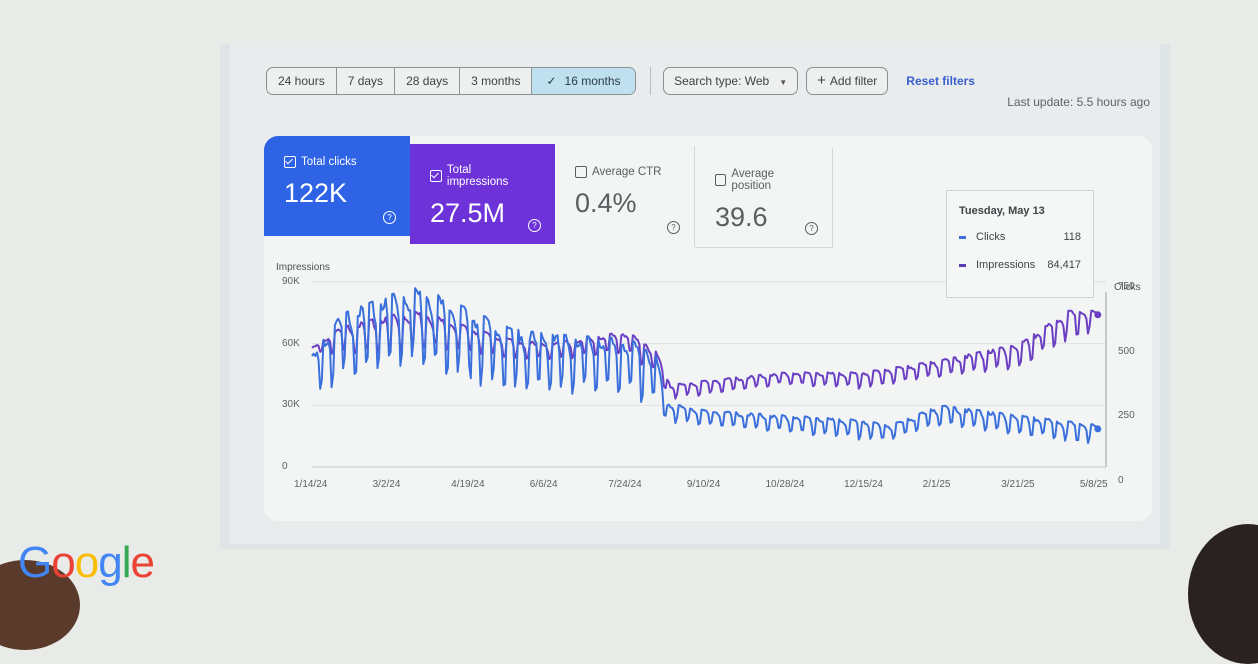 The image size is (1258, 664). What do you see at coordinates (1121, 480) in the screenshot?
I see `right-axis-tick: 0` at bounding box center [1121, 480].